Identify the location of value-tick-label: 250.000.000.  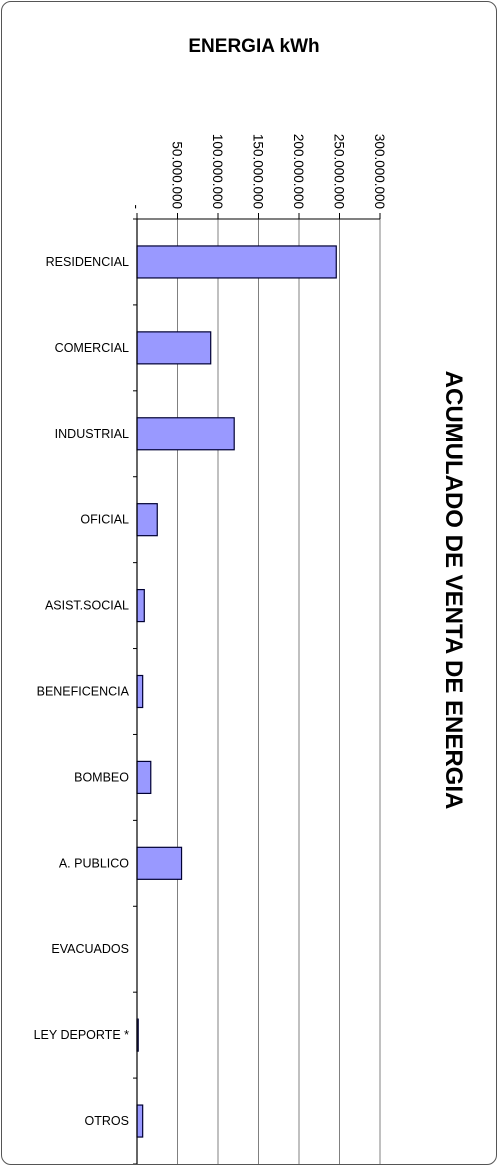
(339, 171).